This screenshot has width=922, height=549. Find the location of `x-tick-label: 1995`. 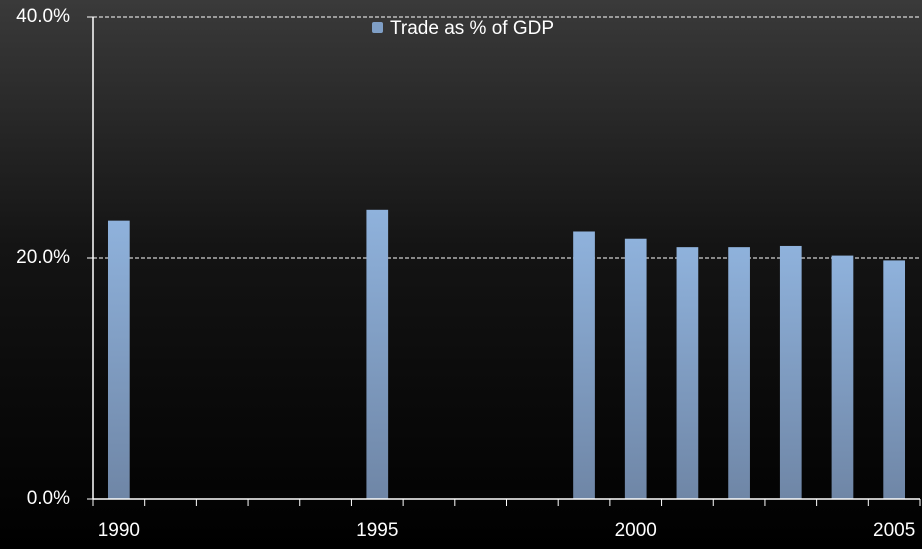

x-tick-label: 1995 is located at coordinates (377, 530).